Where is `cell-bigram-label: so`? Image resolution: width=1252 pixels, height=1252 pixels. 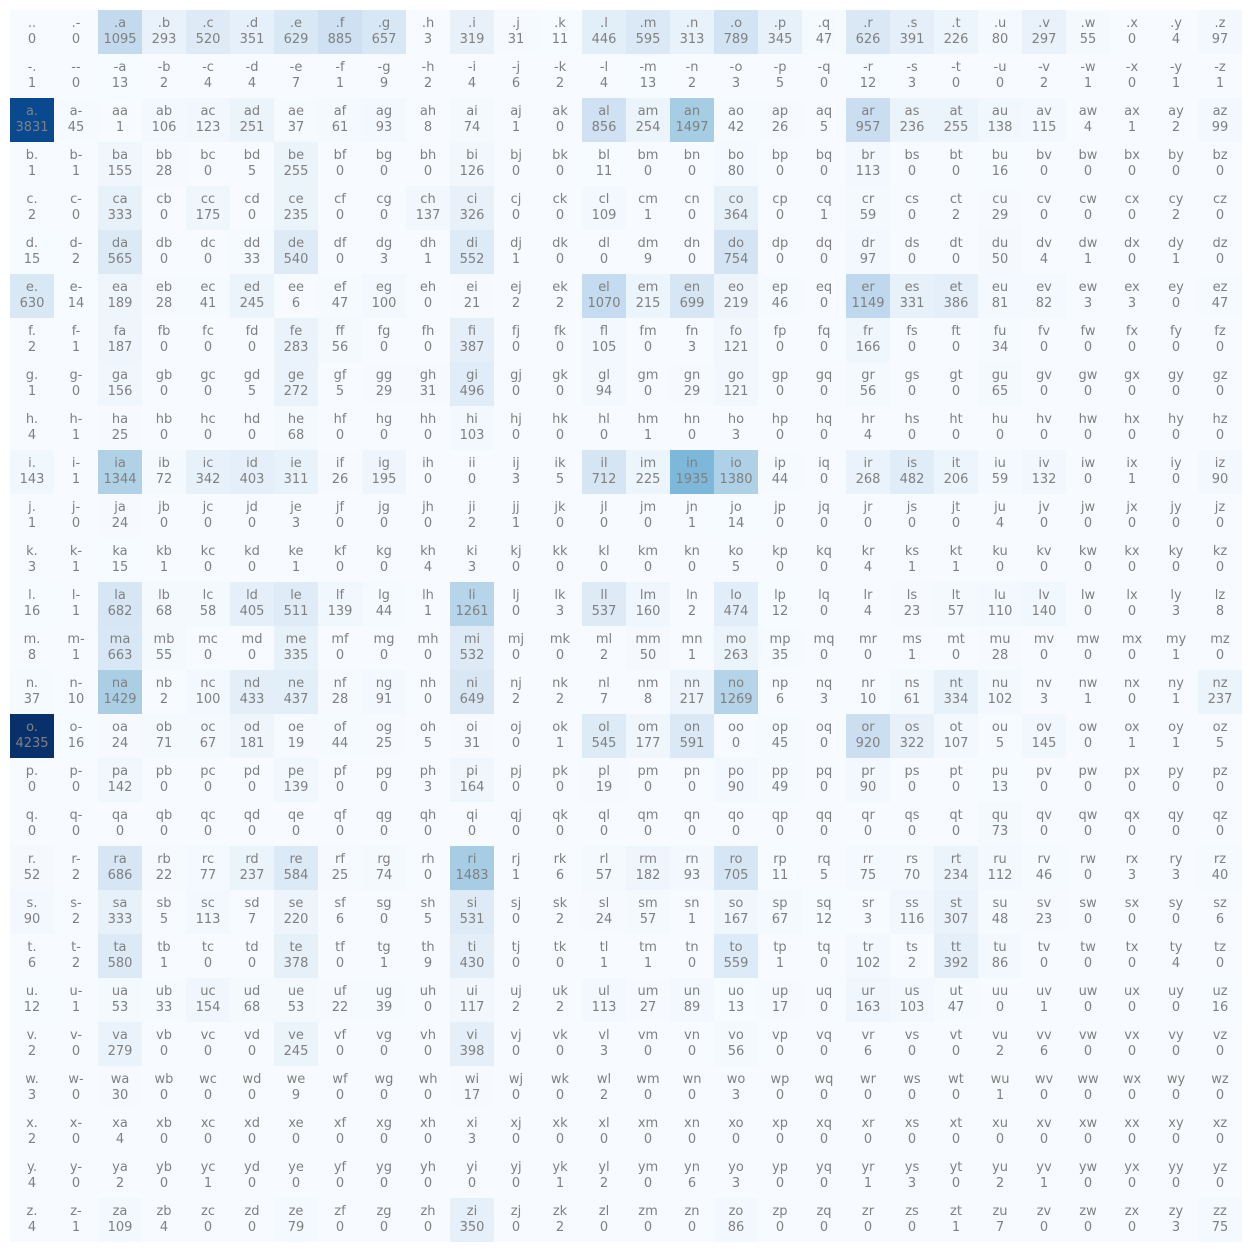
cell-bigram-label: so is located at coordinates (736, 903).